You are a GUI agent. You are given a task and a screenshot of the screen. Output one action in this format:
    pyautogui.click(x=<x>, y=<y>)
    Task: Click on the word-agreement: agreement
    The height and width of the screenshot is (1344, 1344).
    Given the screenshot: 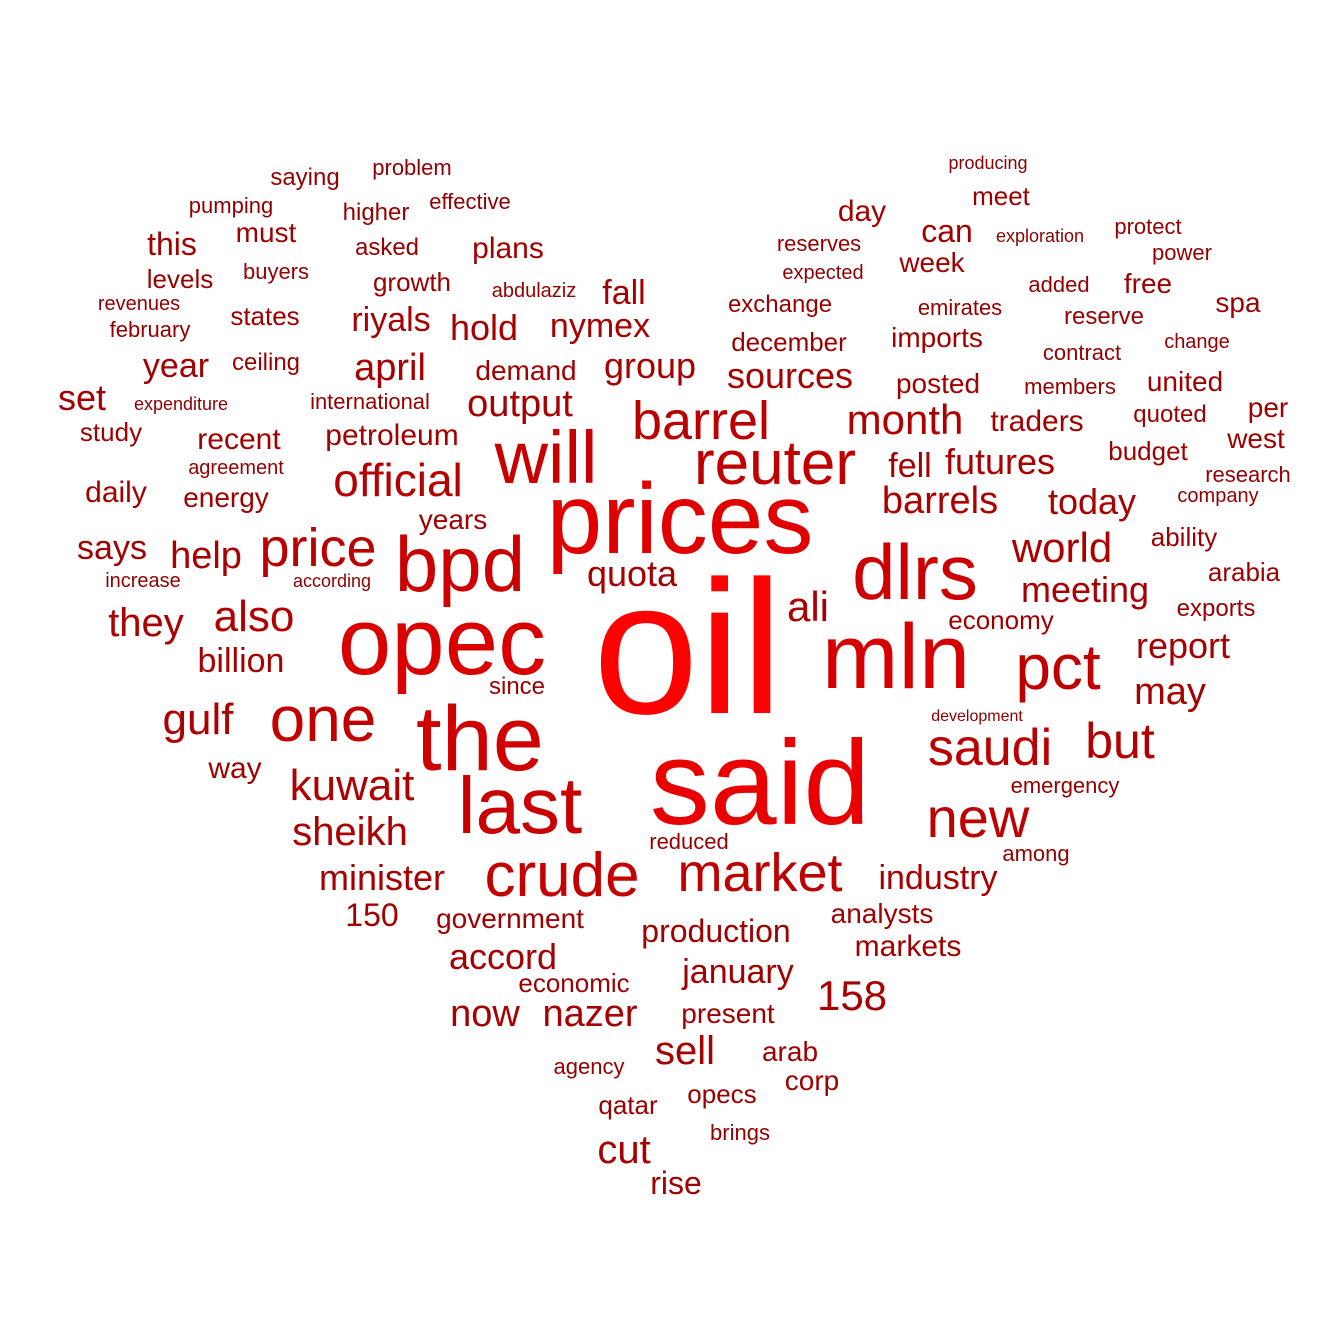 What is the action you would take?
    pyautogui.click(x=236, y=468)
    